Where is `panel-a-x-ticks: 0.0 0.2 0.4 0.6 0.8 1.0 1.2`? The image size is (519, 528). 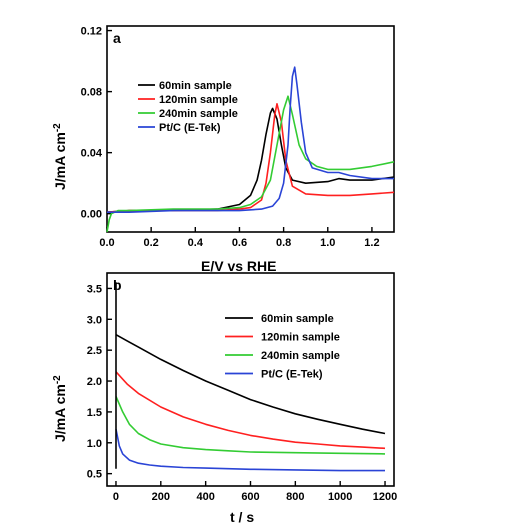
panel-a-x-ticks: 0.0 0.2 0.4 0.6 0.8 1.0 1.2 is located at coordinates (239, 238).